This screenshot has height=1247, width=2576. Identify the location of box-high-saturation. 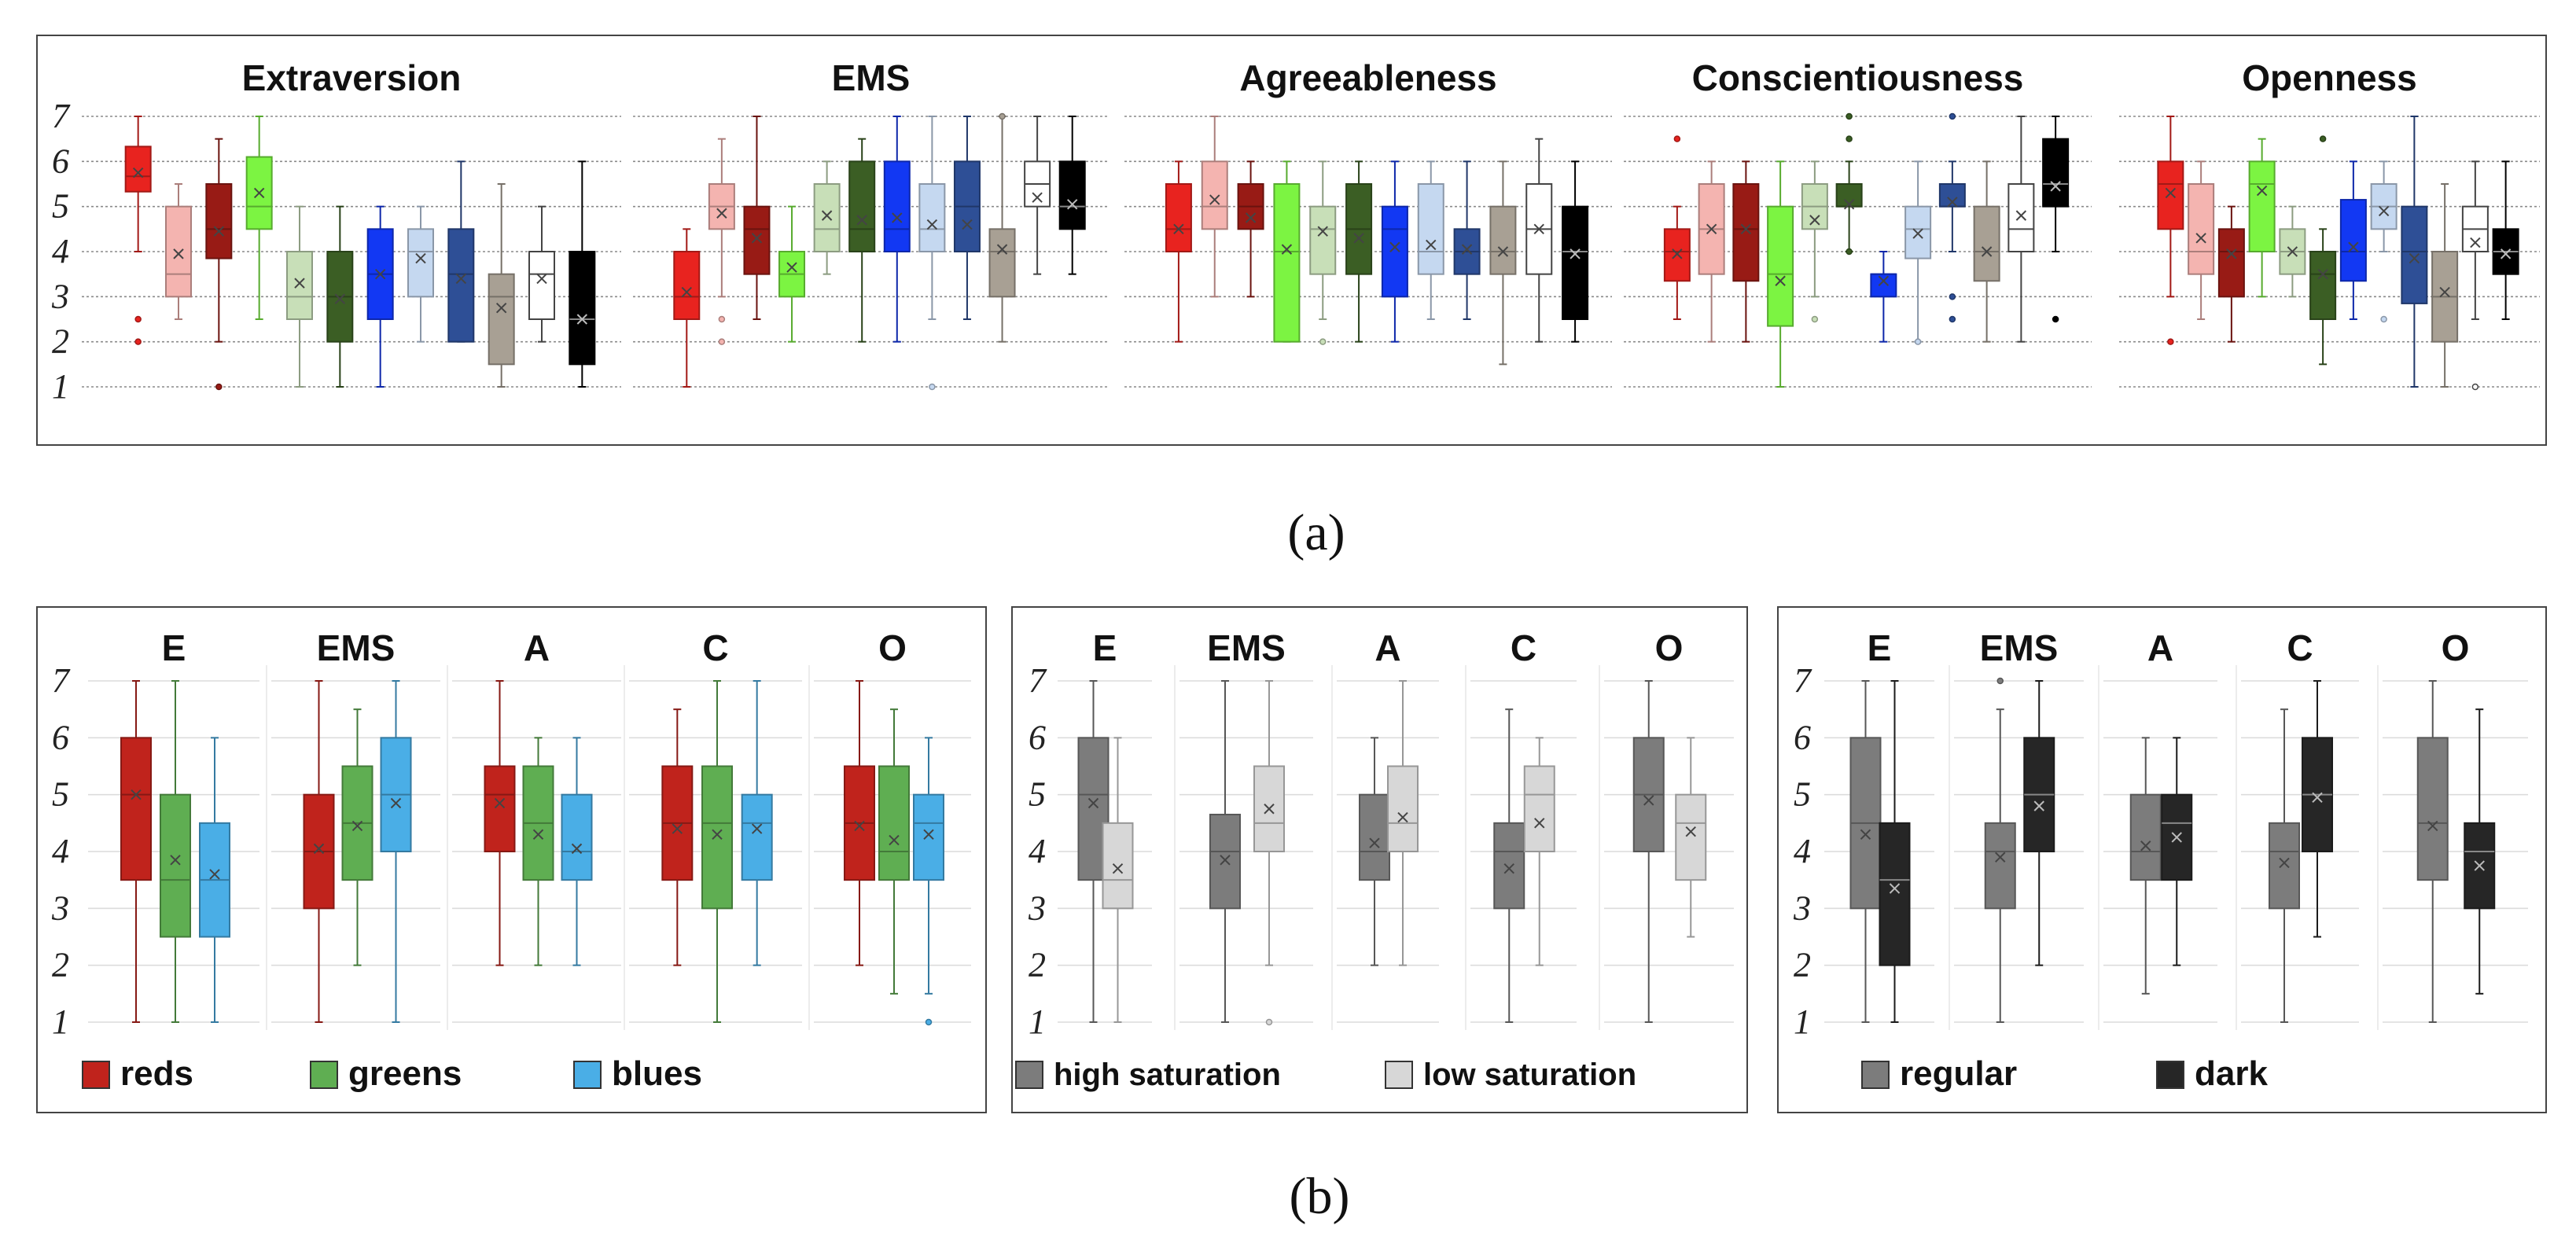
(1509, 865).